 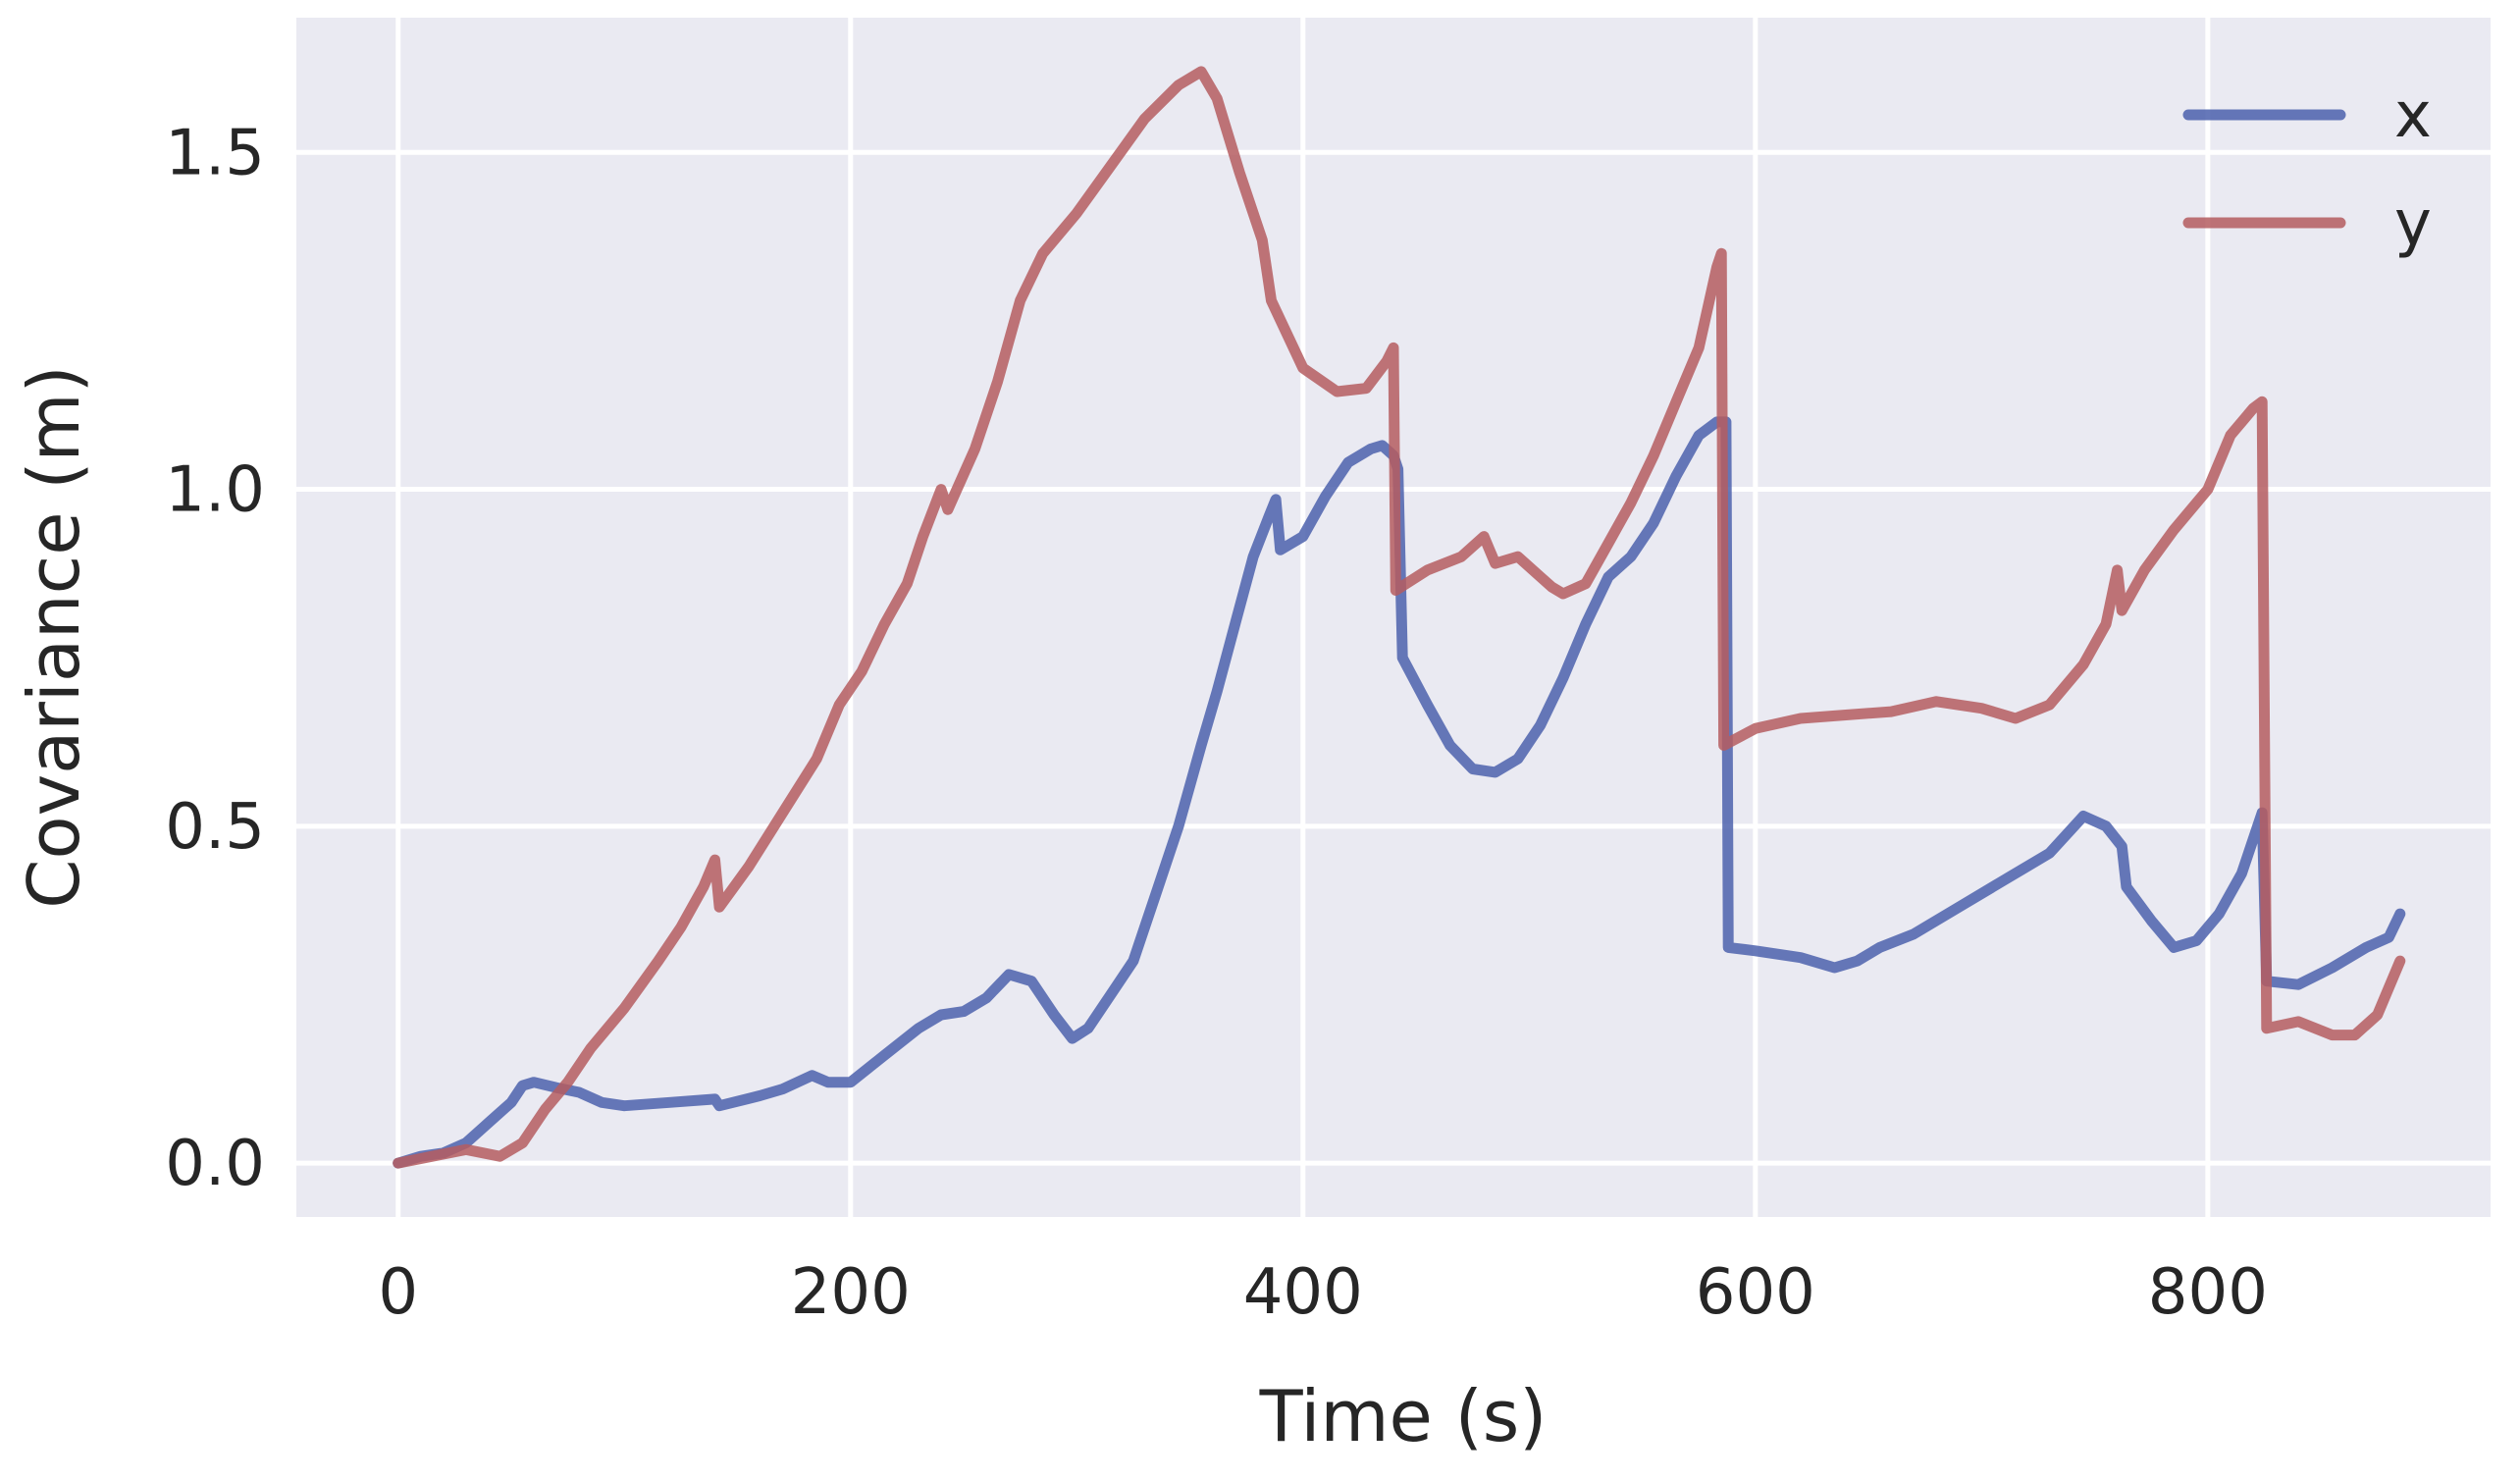 I want to click on x-tick-label: 200, so click(x=851, y=1292).